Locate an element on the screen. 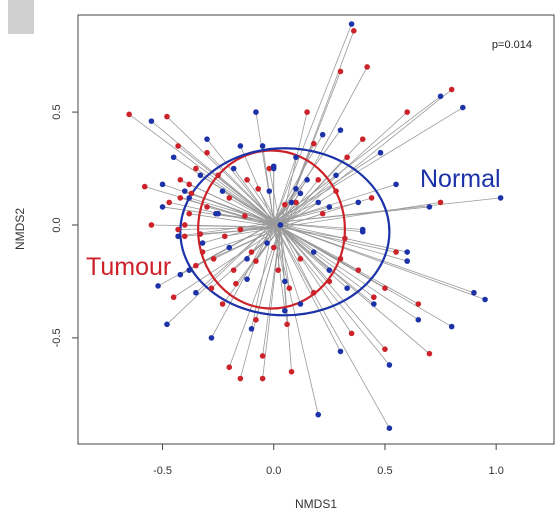 This screenshot has height=521, width=558. corner-swatch is located at coordinates (21, 17).